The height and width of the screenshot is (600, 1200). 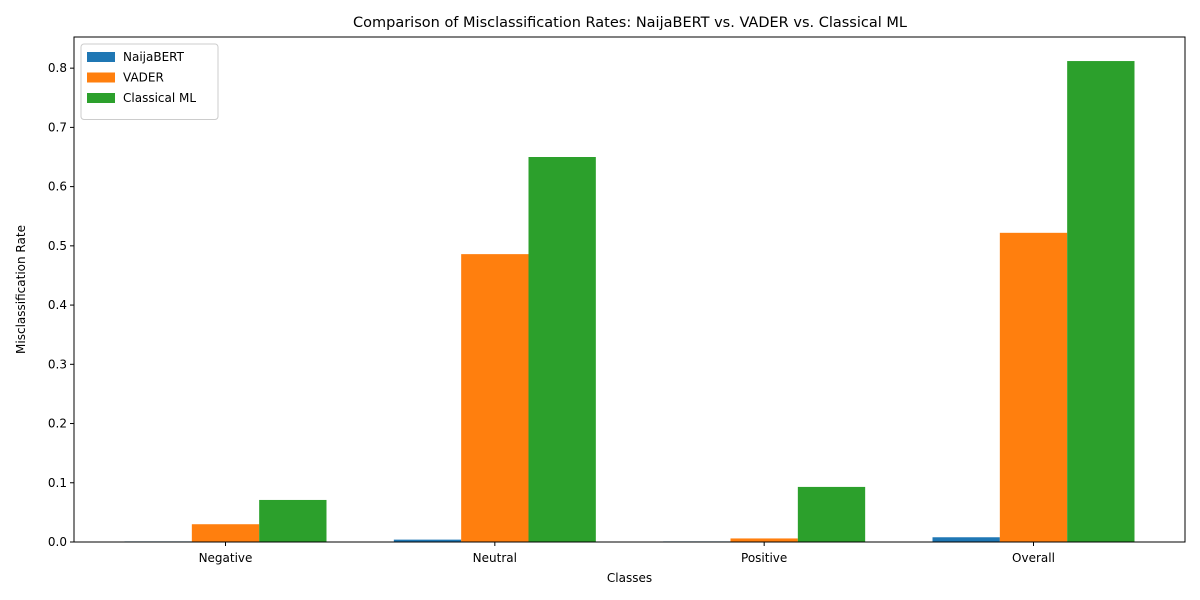 What do you see at coordinates (1033, 387) in the screenshot?
I see `bar-vader-overall` at bounding box center [1033, 387].